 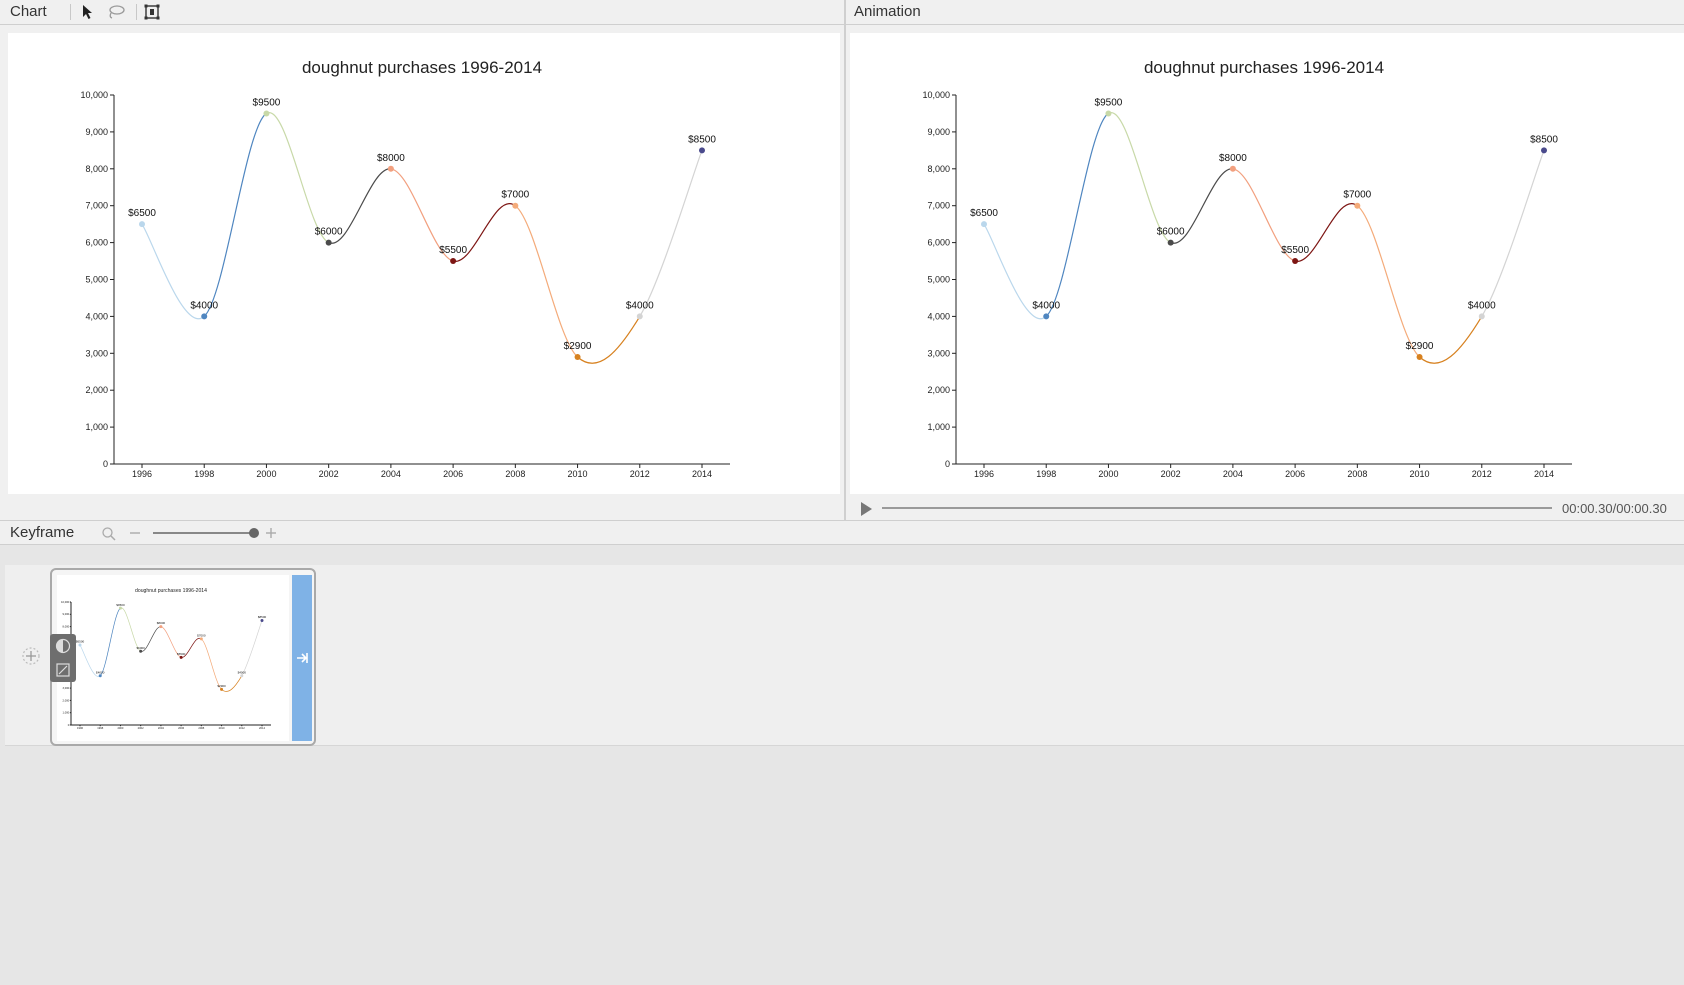 I want to click on y-tick-label: 7,000, so click(x=96, y=206).